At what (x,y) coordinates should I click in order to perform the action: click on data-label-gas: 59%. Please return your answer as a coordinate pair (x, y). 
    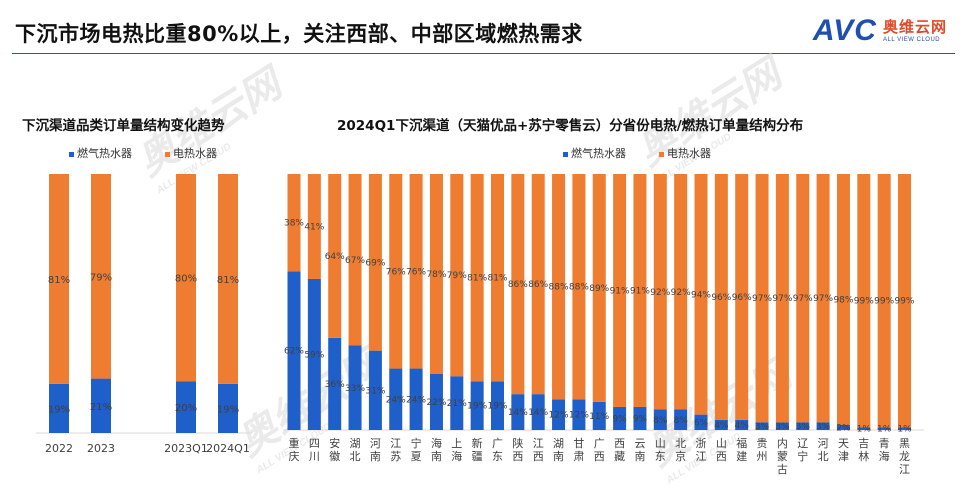
    Looking at the image, I should click on (314, 355).